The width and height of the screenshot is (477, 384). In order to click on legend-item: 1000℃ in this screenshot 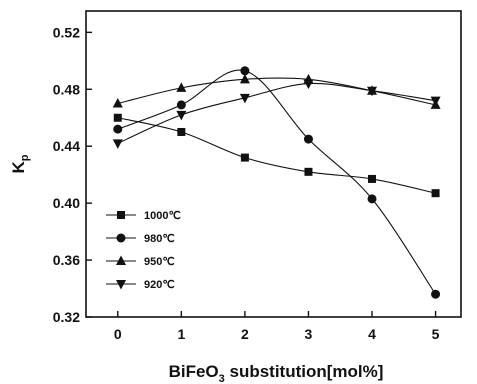, I will do `click(143, 216)`.